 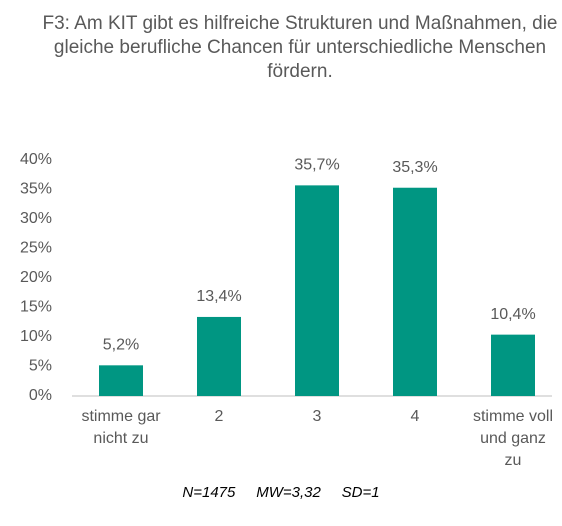 I want to click on y-tick-label: 35%, so click(x=36, y=189).